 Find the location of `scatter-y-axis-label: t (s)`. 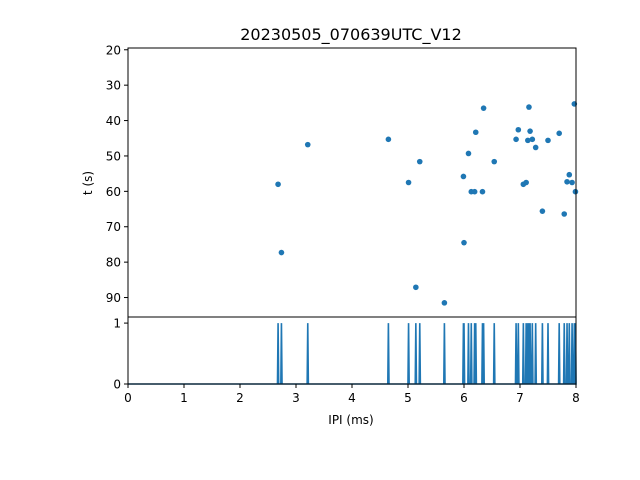

scatter-y-axis-label: t (s) is located at coordinates (88, 183).